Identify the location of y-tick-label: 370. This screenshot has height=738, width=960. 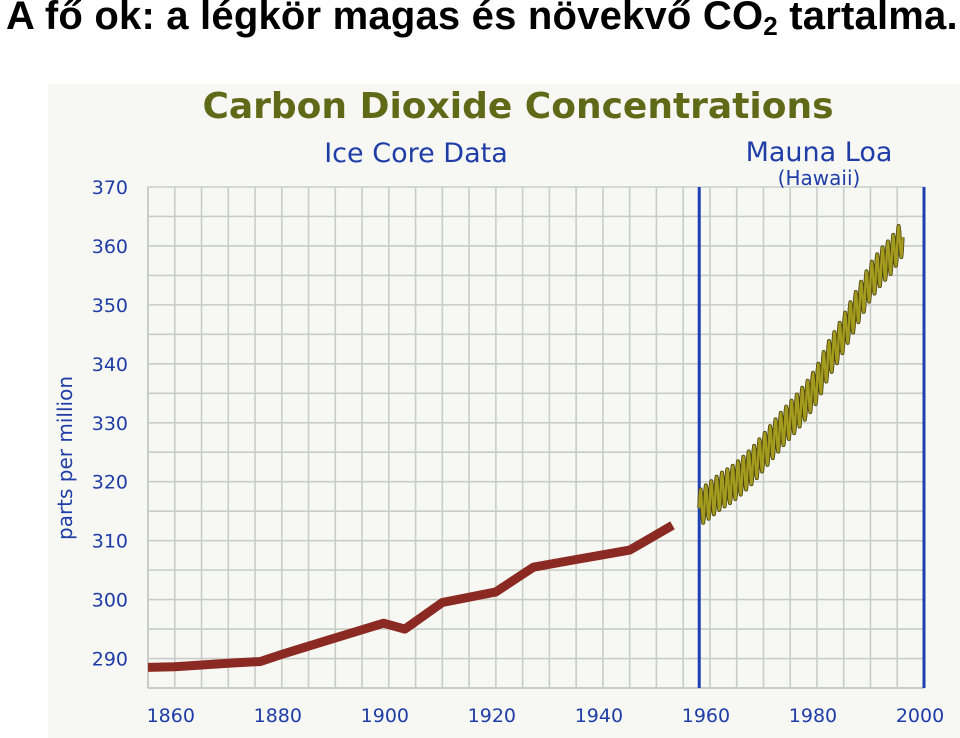
(110, 188).